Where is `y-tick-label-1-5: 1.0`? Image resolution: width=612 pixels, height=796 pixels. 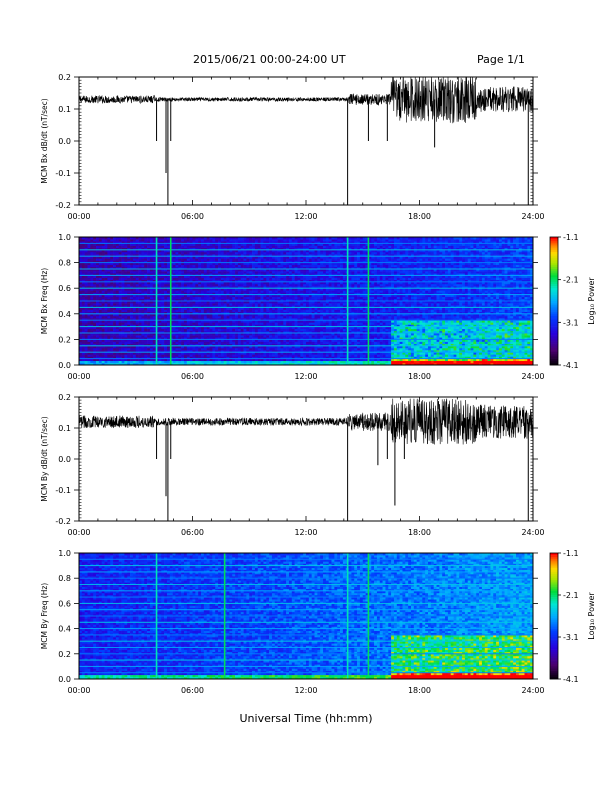
y-tick-label-1-5: 1.0 is located at coordinates (64, 237).